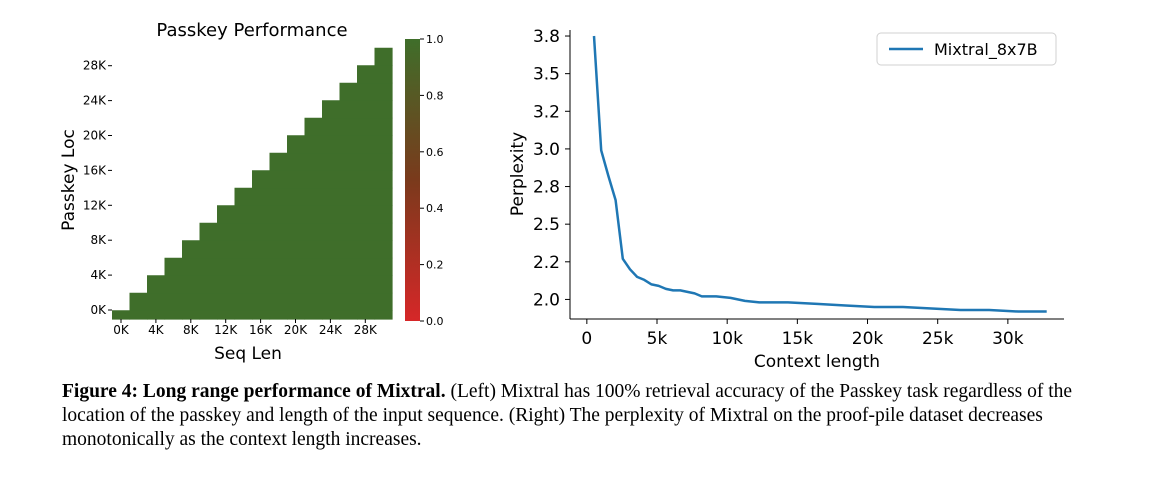 Image resolution: width=1162 pixels, height=490 pixels. What do you see at coordinates (121, 330) in the screenshot?
I see `heatmap-x-tick-label: 0K` at bounding box center [121, 330].